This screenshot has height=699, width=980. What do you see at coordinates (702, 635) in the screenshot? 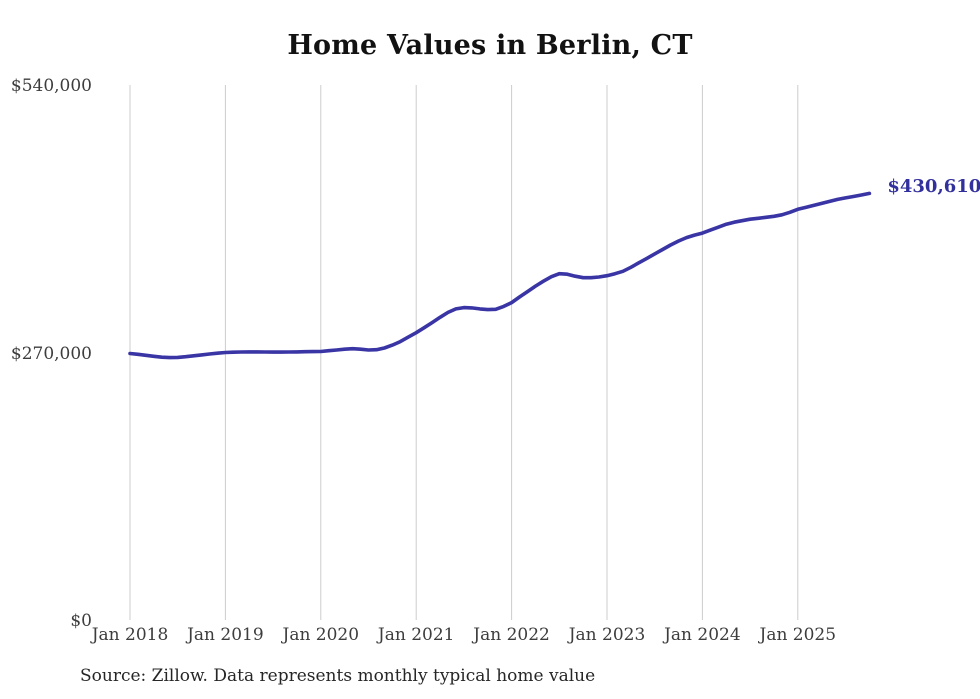
I see `x-tick-label: Jan 2024` at bounding box center [702, 635].